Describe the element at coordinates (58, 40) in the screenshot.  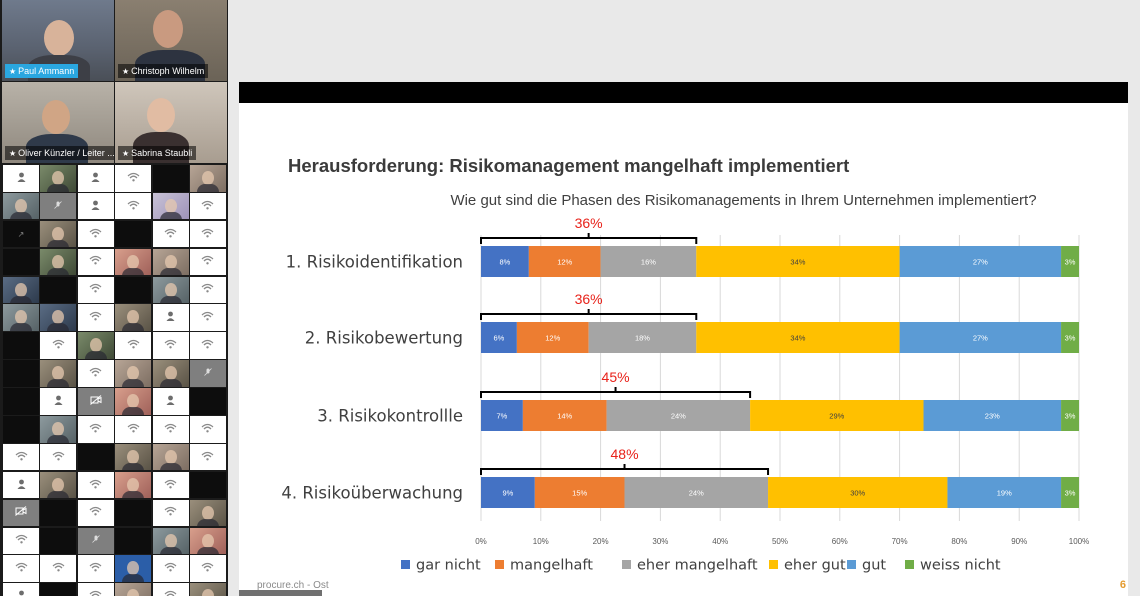
I see `participant-tile-main: ★ Paul Ammann` at that location.